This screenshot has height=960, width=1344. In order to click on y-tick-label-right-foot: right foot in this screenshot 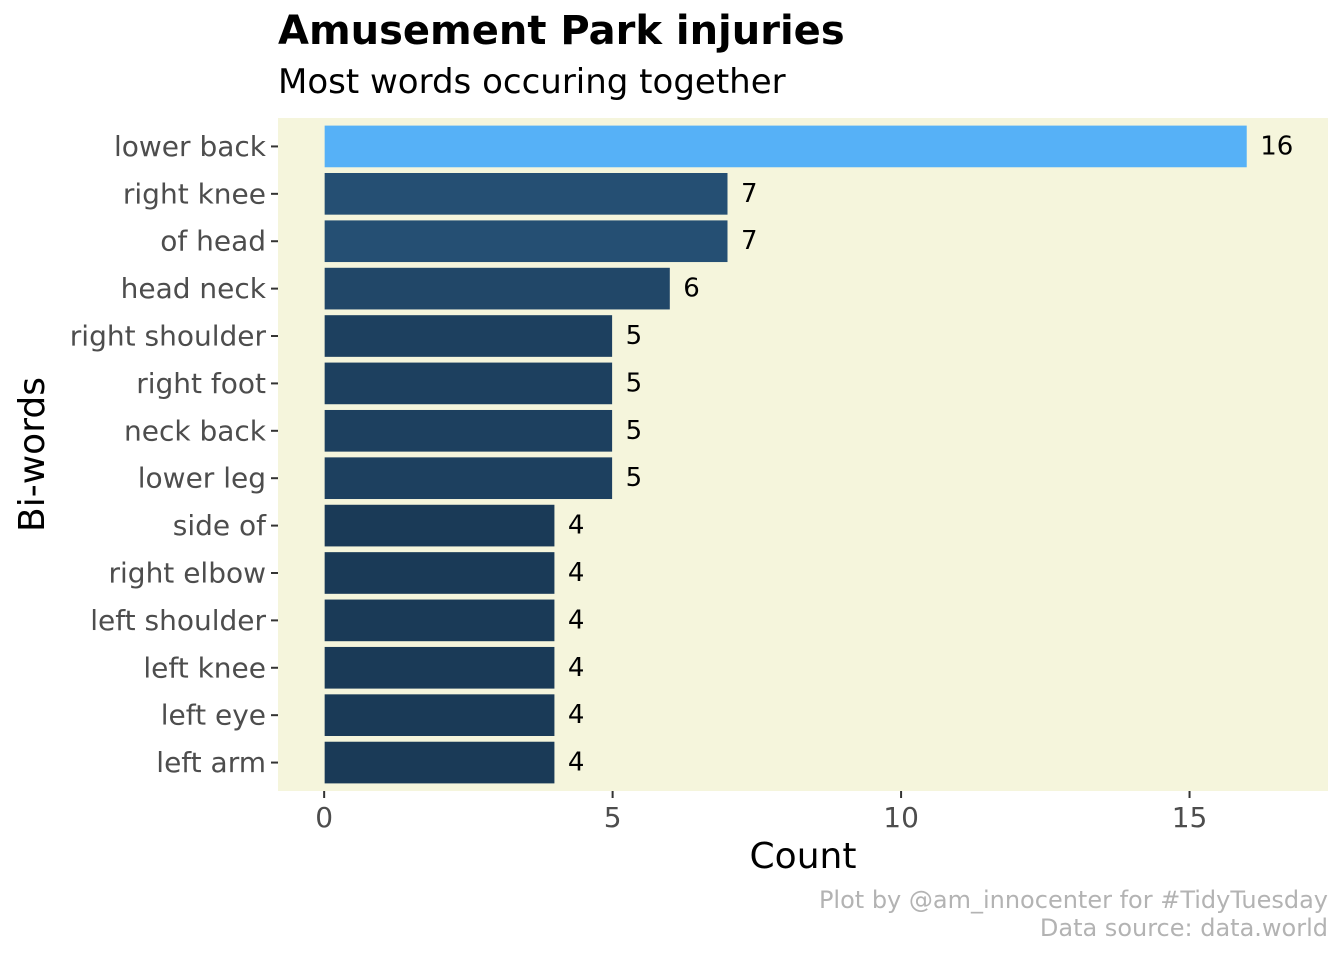, I will do `click(201, 383)`.